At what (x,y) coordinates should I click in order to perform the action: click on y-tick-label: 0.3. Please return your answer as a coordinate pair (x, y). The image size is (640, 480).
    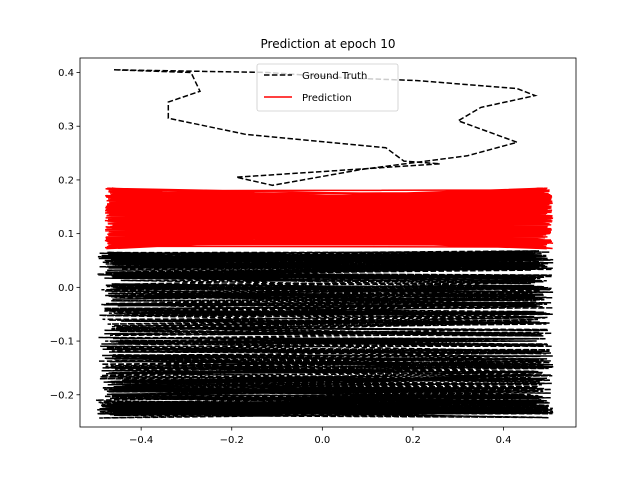
    Looking at the image, I should click on (66, 127).